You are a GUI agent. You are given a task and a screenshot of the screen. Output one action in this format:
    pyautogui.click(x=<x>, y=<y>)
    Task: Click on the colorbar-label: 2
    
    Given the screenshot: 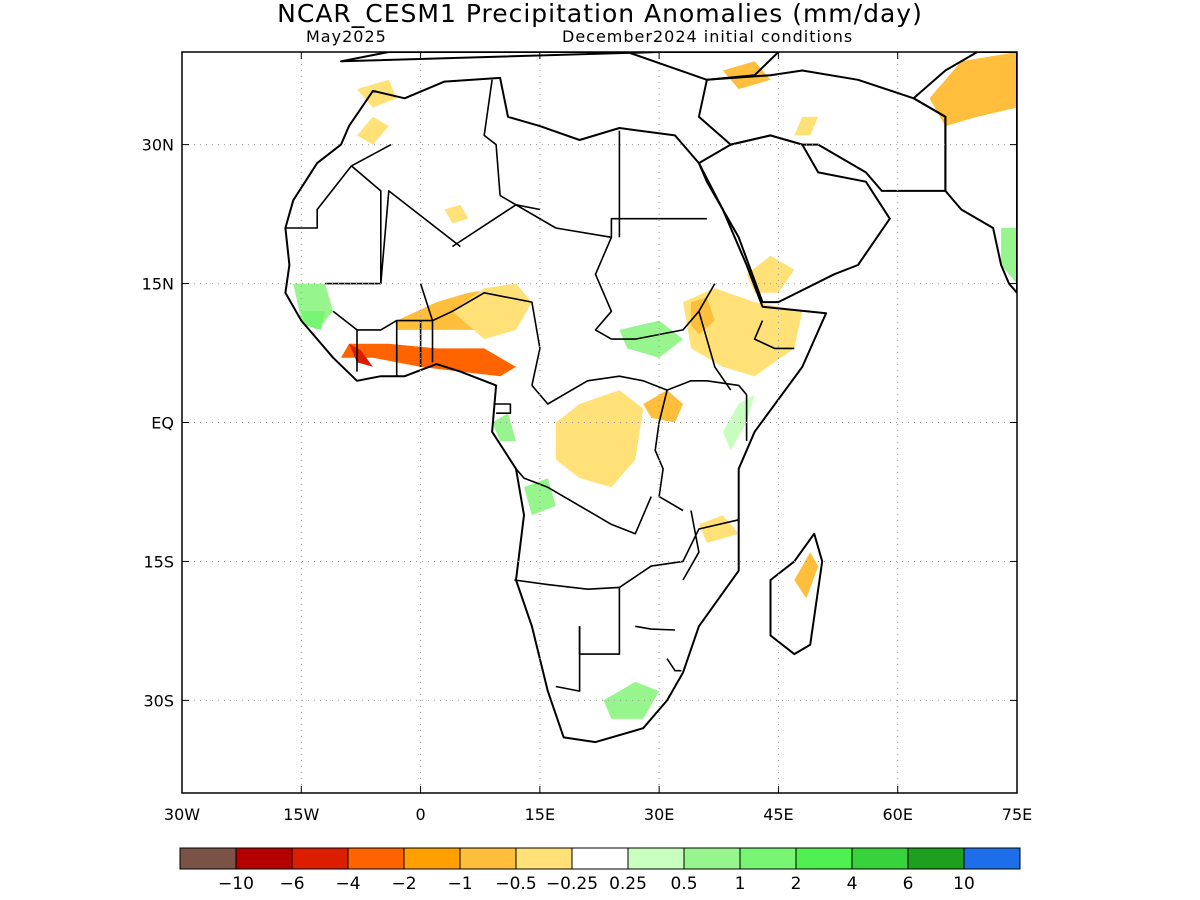 What is the action you would take?
    pyautogui.click(x=796, y=884)
    